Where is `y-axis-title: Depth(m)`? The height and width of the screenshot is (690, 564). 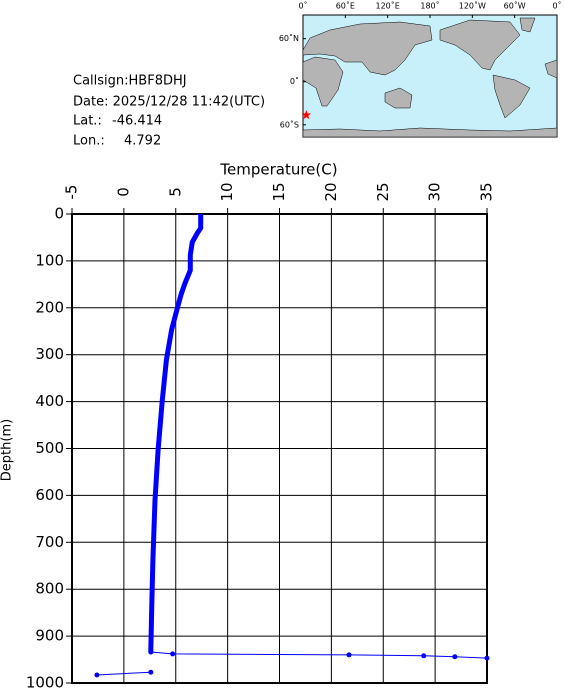 y-axis-title: Depth(m) is located at coordinates (7, 450).